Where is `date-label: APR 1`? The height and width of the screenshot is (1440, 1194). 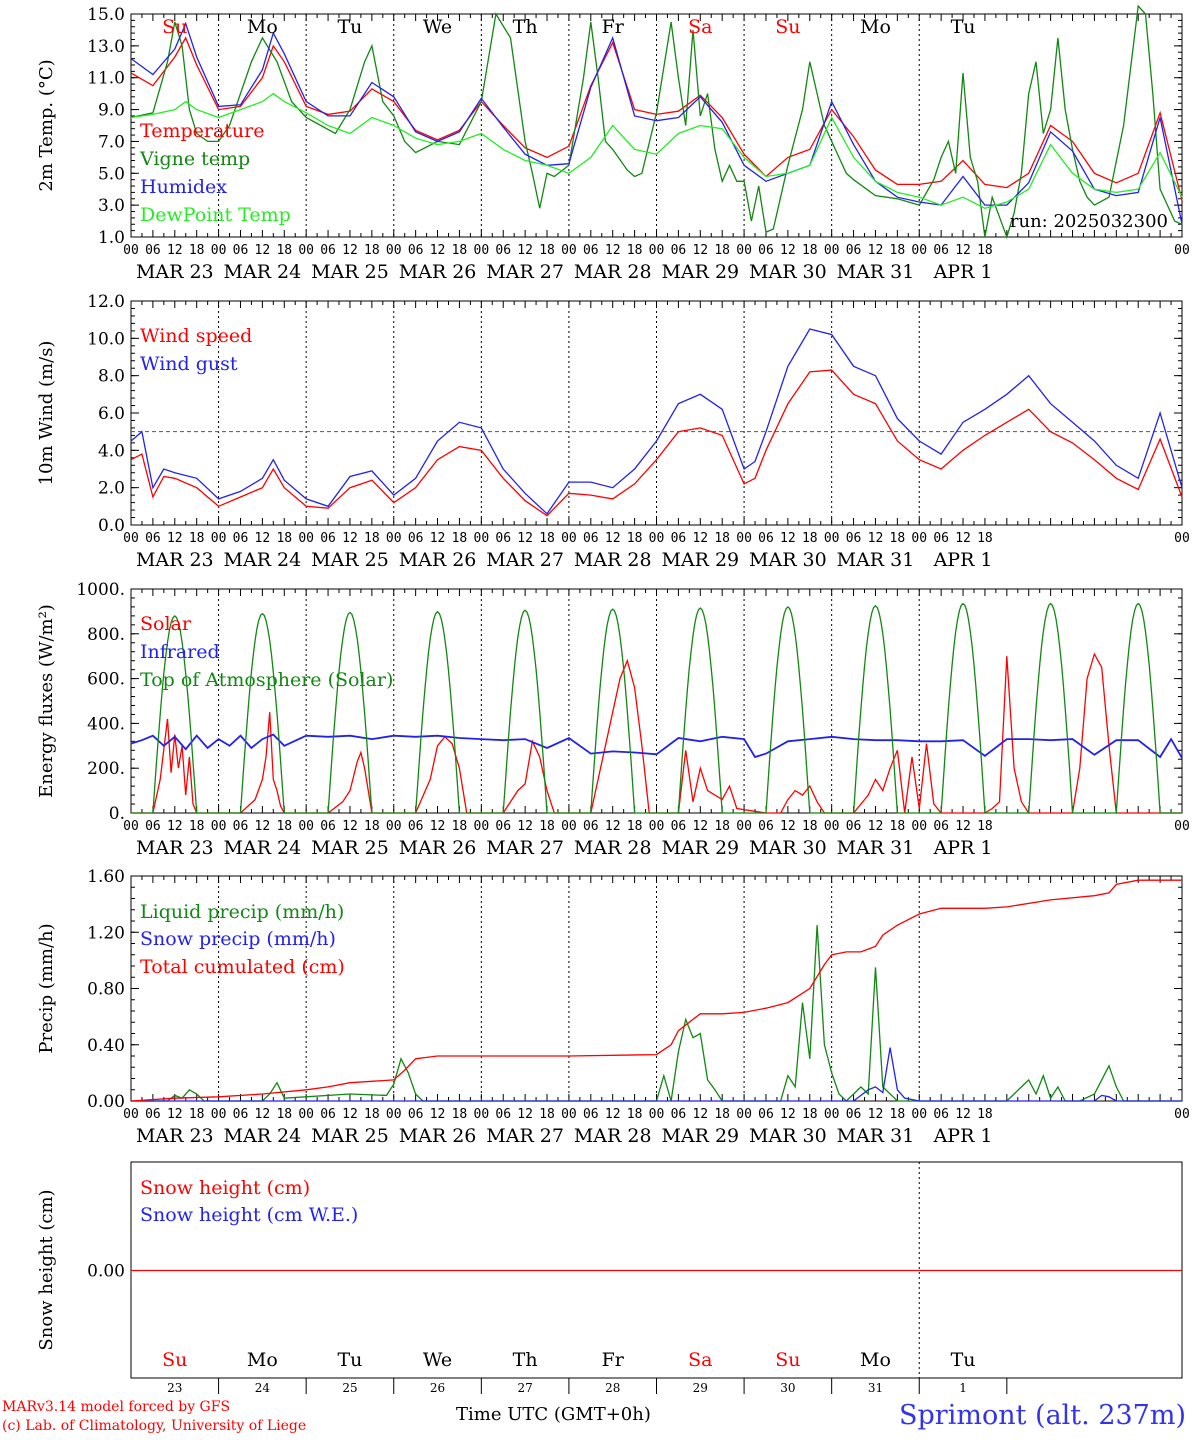 date-label: APR 1 is located at coordinates (963, 560).